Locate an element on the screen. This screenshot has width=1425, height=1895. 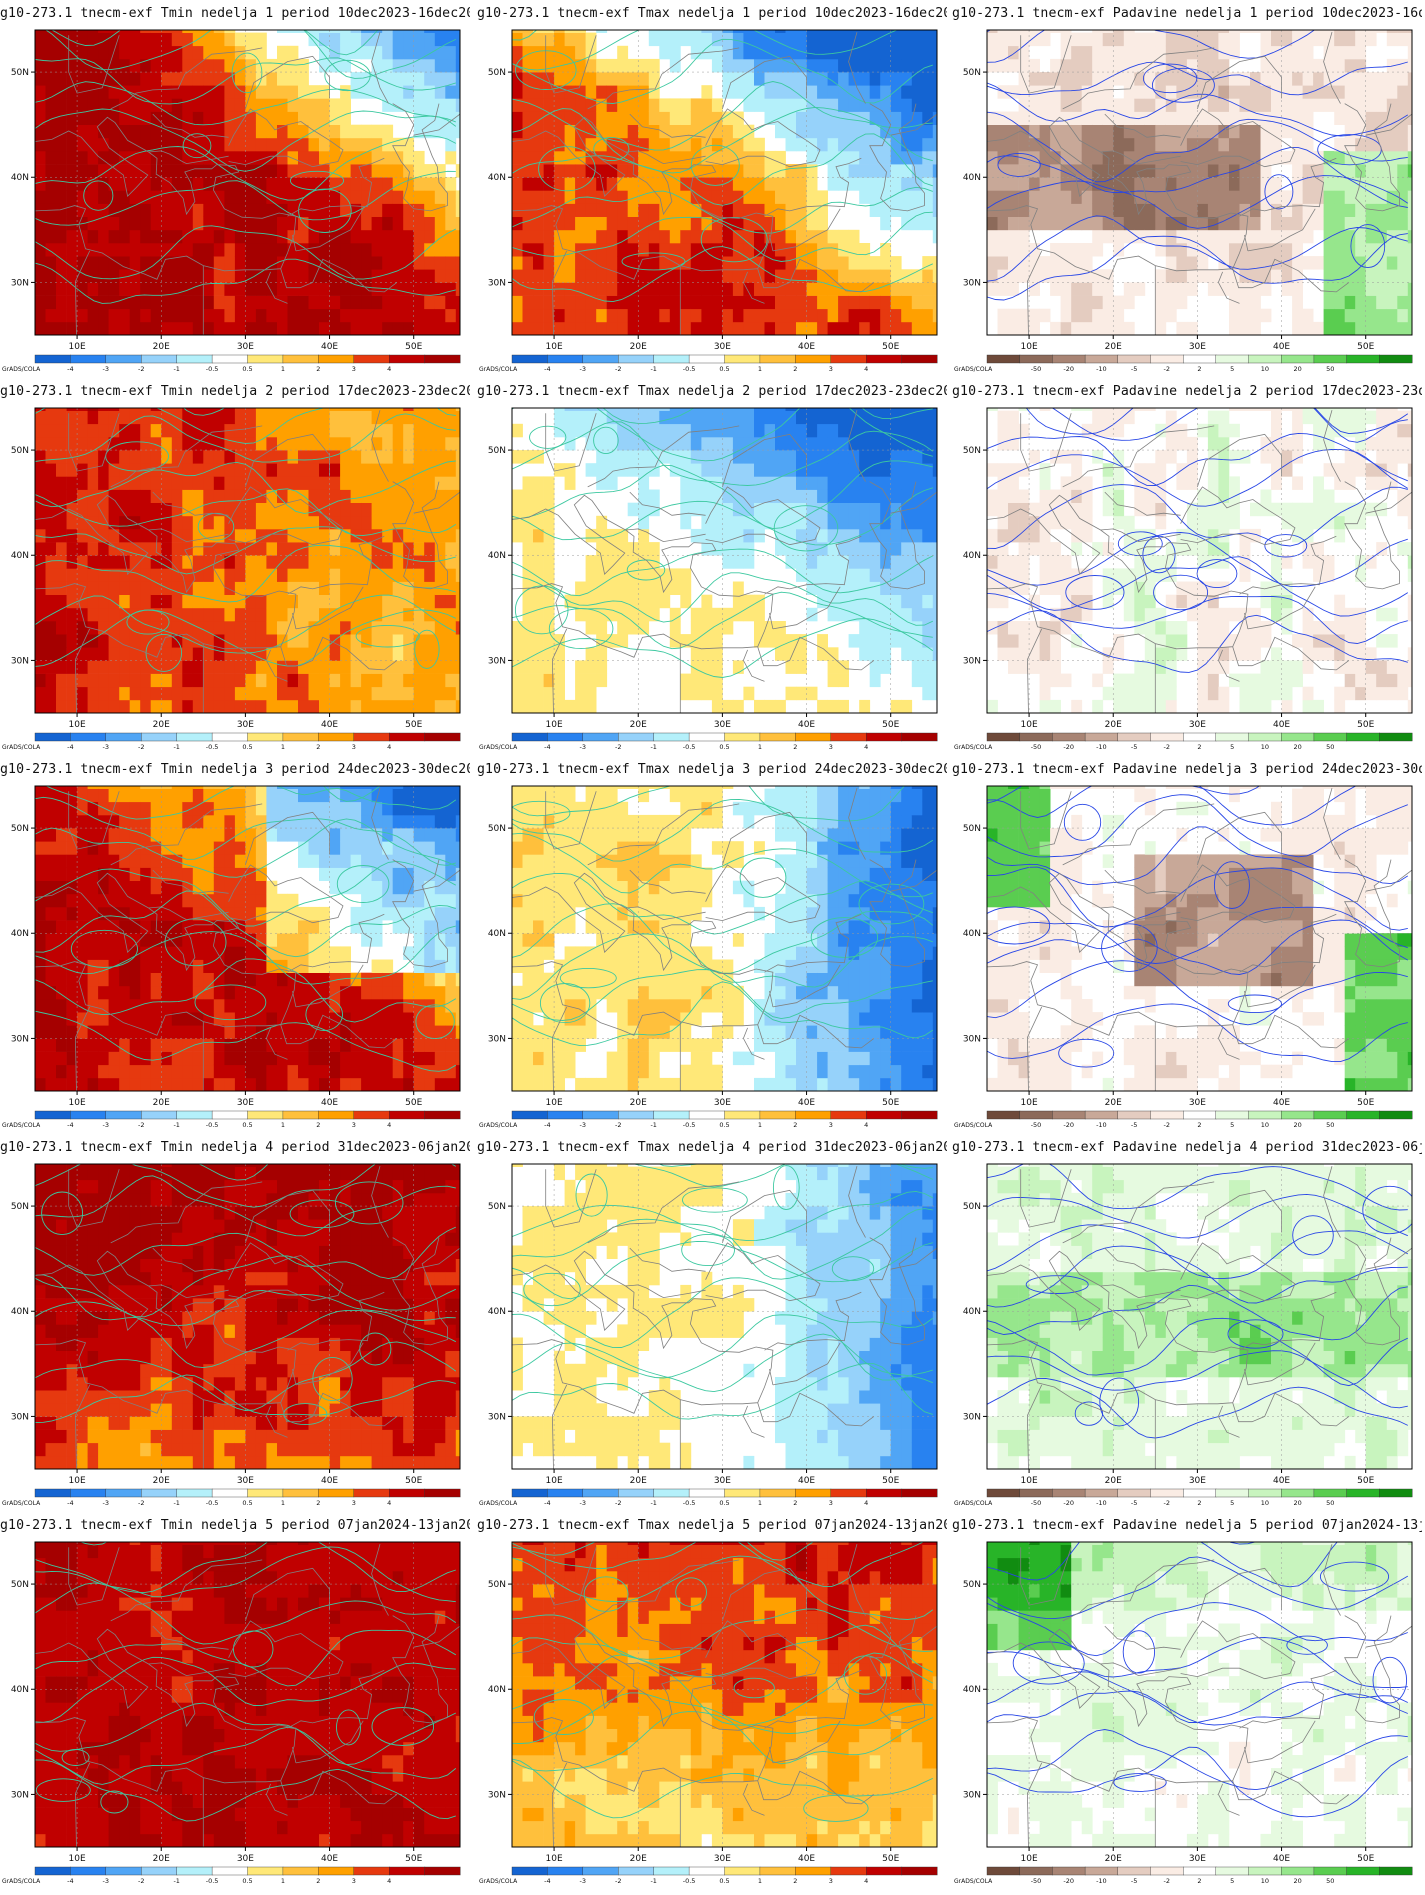
colorbar-label: -0.5 is located at coordinates (689, 369).